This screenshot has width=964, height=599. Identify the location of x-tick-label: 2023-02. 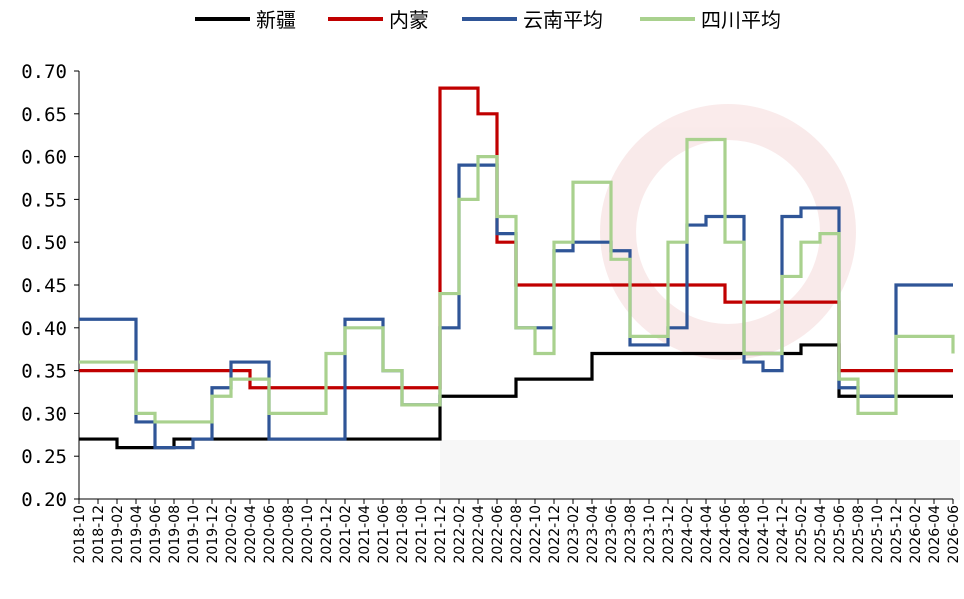
(574, 534).